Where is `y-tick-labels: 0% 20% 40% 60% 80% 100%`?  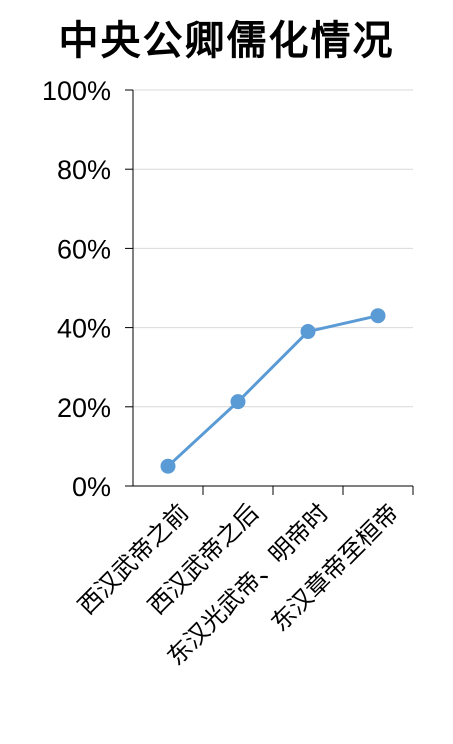
y-tick-labels: 0% 20% 40% 60% 80% 100% is located at coordinates (76, 289).